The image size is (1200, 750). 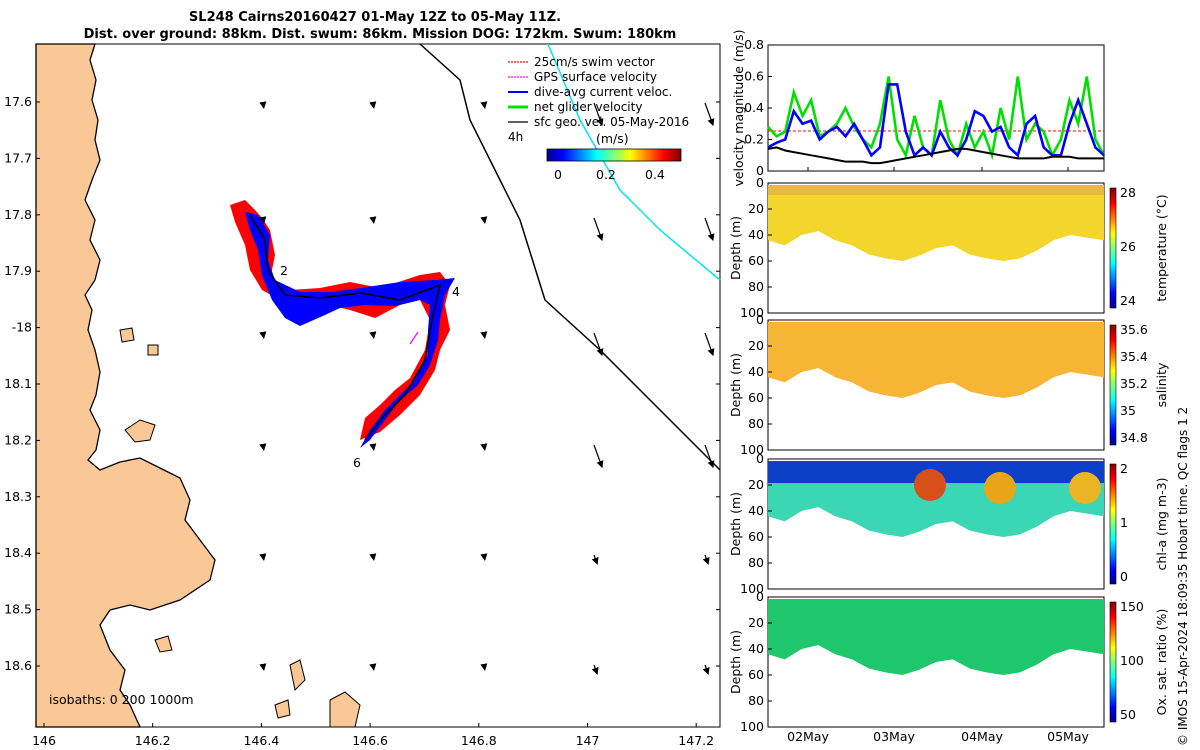 What do you see at coordinates (1068, 736) in the screenshot?
I see `time-tick-label: 05May` at bounding box center [1068, 736].